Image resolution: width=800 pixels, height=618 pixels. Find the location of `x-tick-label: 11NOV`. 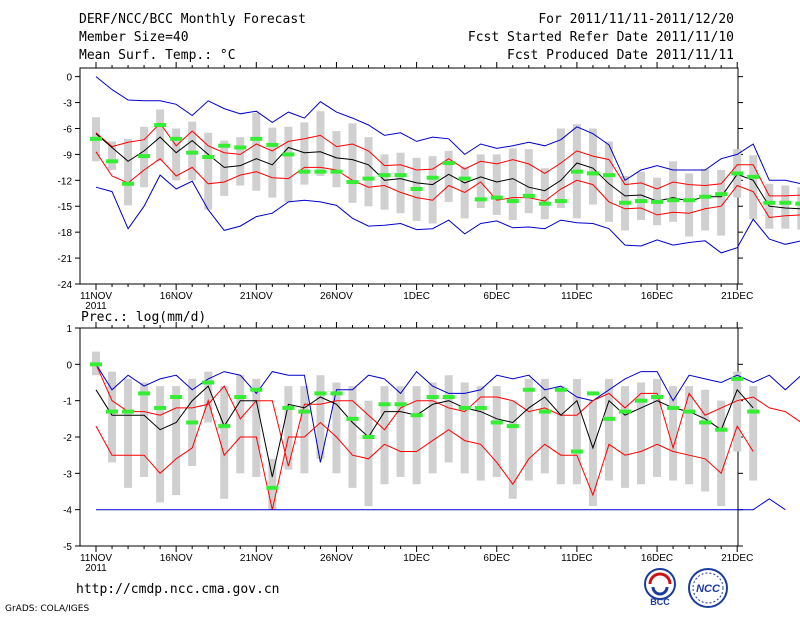

x-tick-label: 11NOV is located at coordinates (96, 296).